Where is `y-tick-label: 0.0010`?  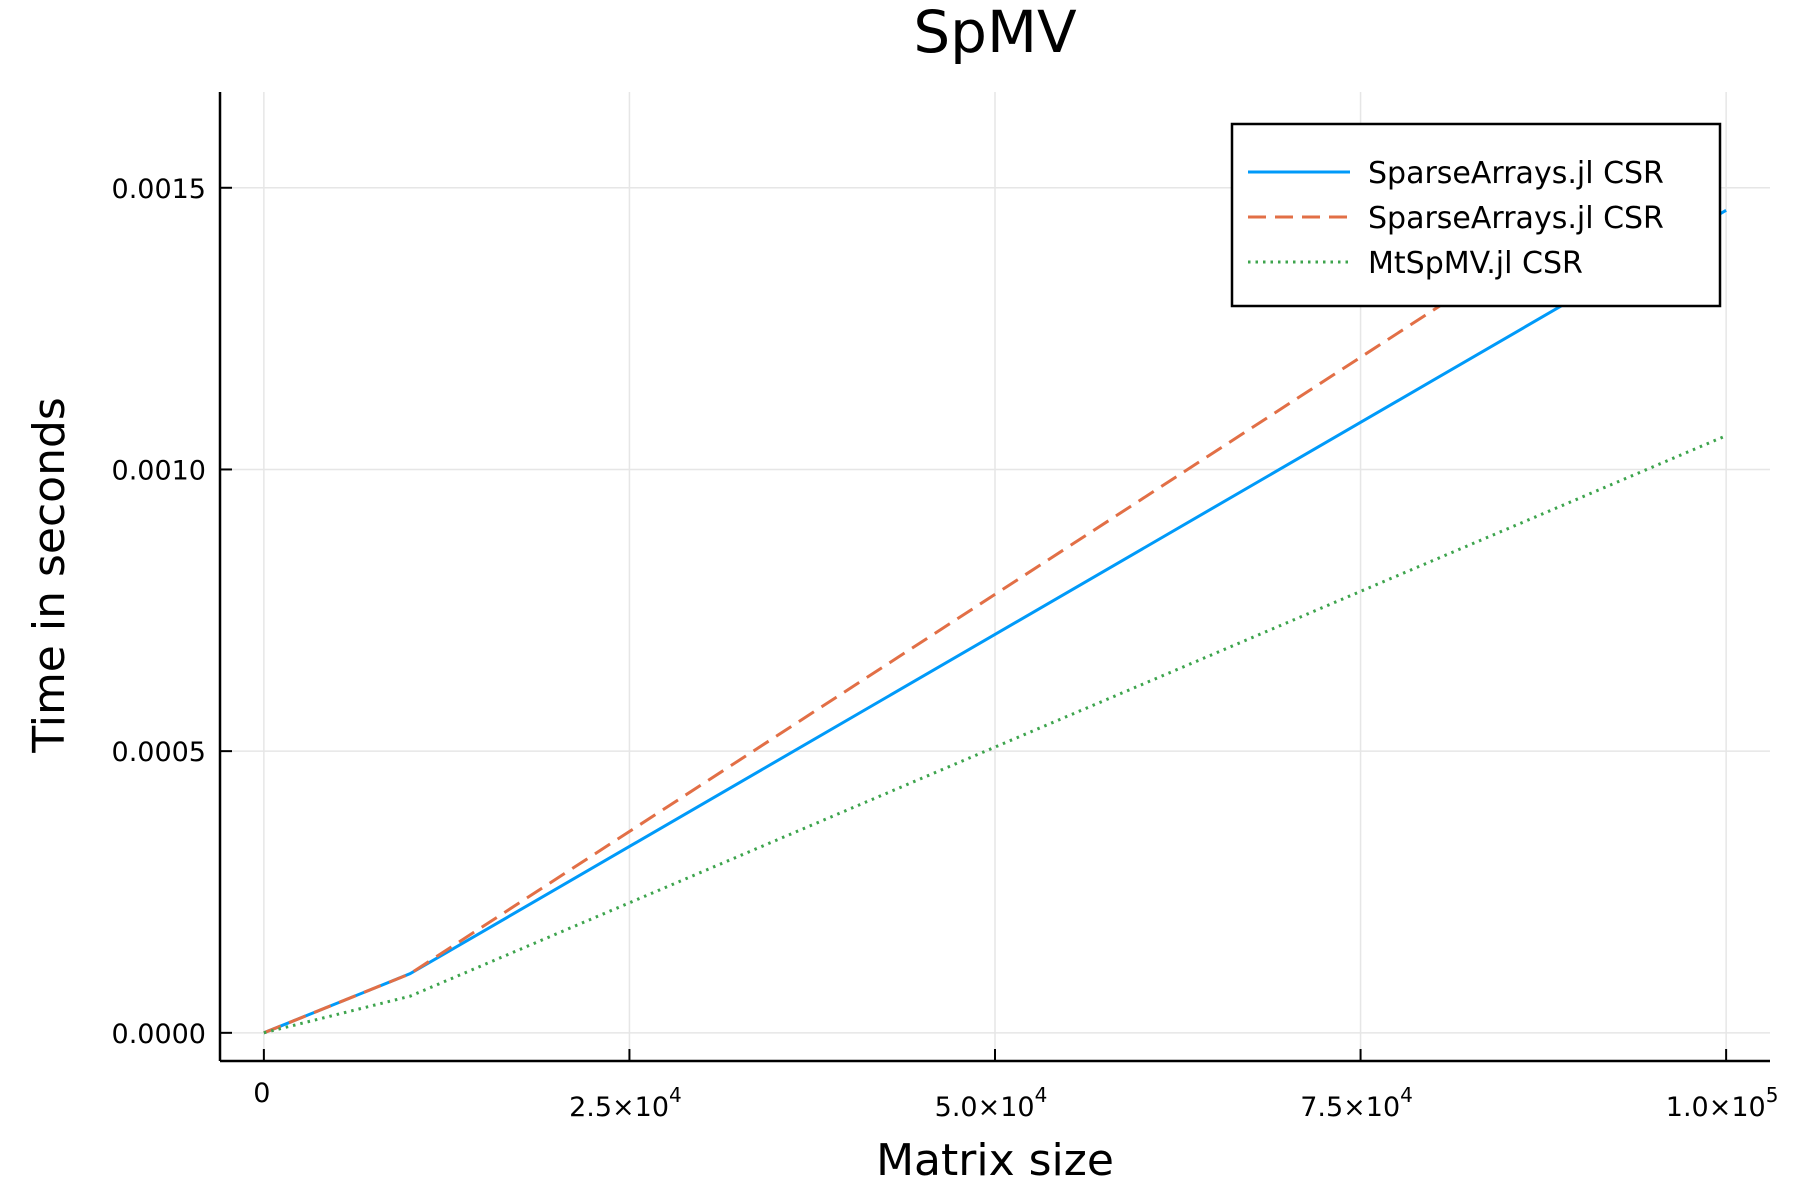 y-tick-label: 0.0010 is located at coordinates (159, 470).